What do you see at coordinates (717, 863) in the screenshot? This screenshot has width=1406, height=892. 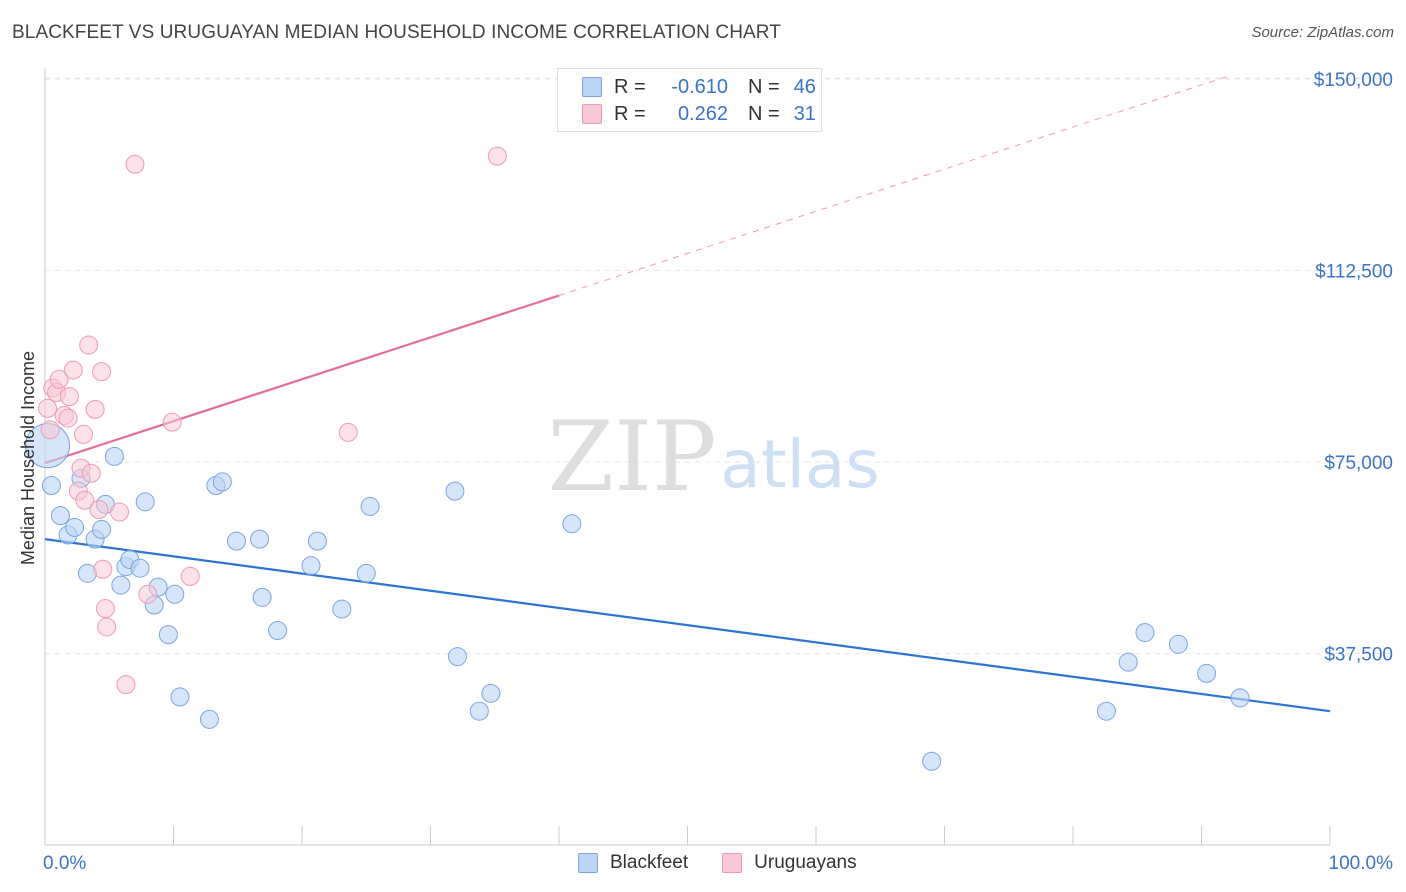 I see `series-legend: Blackfeet Uruguayans` at bounding box center [717, 863].